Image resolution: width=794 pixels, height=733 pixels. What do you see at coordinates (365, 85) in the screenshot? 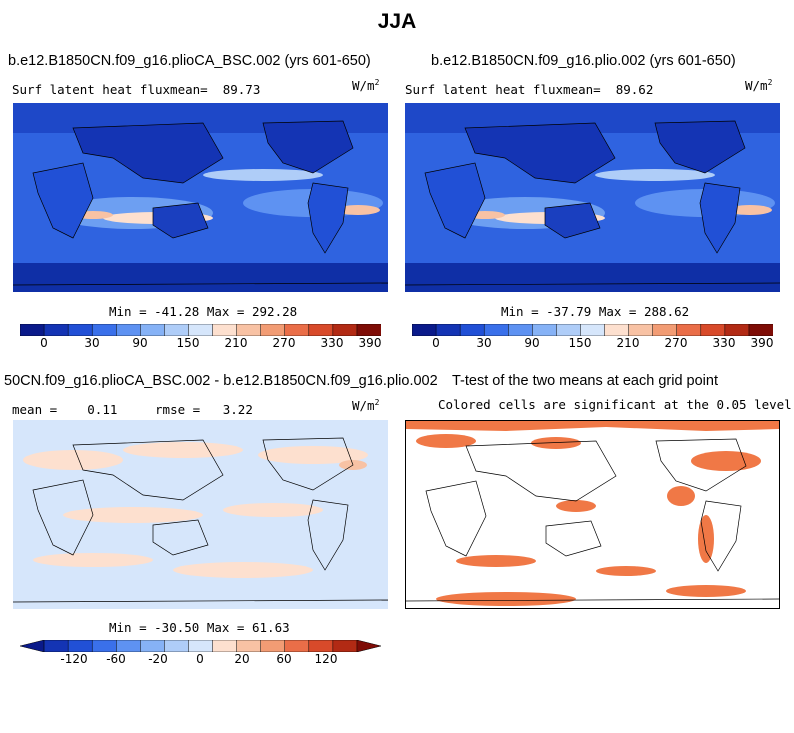
I see `panel-1-units: W/m2` at bounding box center [365, 85].